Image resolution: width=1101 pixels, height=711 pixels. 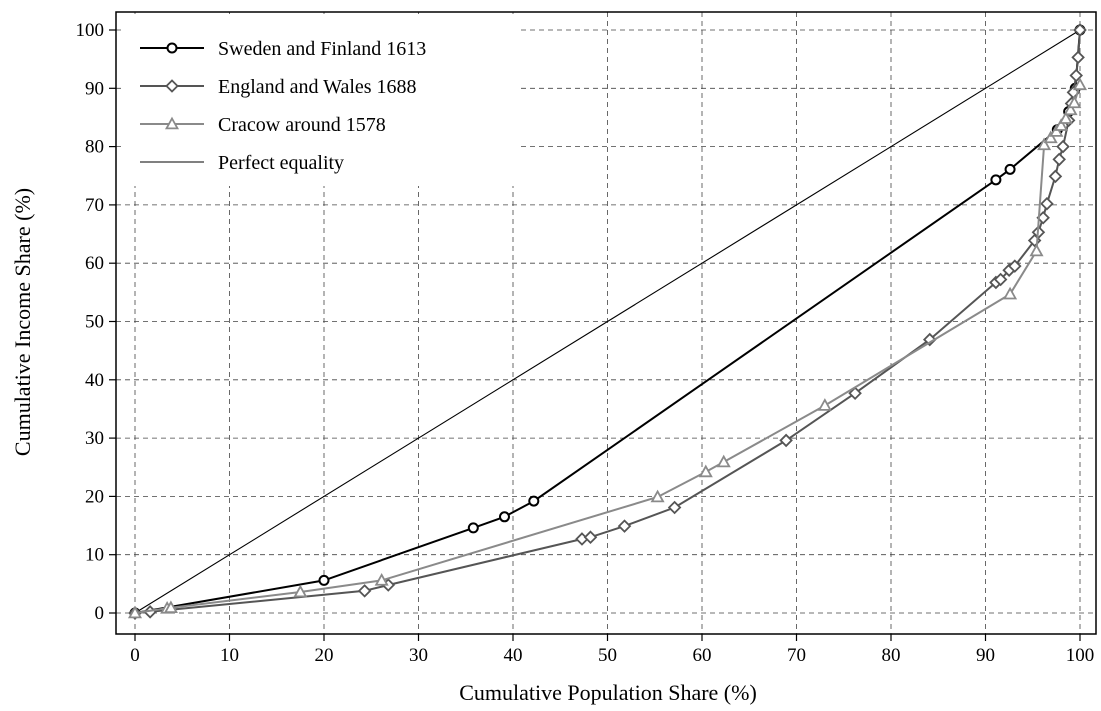 I want to click on y-tick-label: 60, so click(x=94, y=263).